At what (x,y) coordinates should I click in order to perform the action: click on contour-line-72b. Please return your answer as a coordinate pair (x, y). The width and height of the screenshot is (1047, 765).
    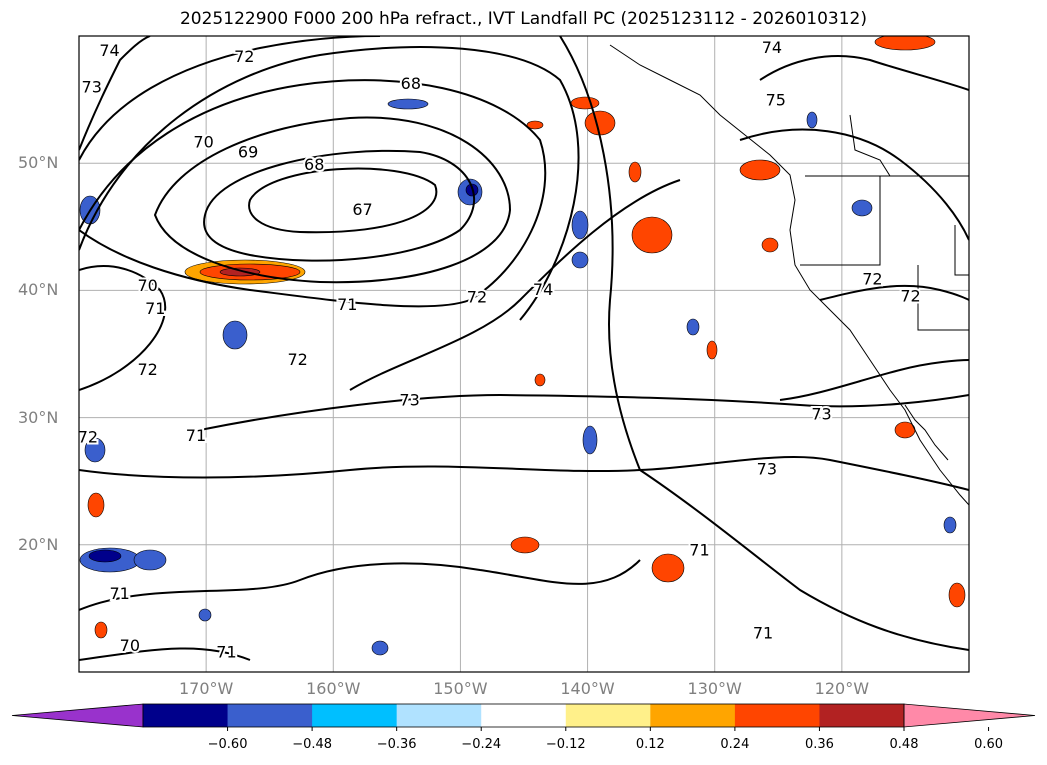
    Looking at the image, I should click on (515, 285).